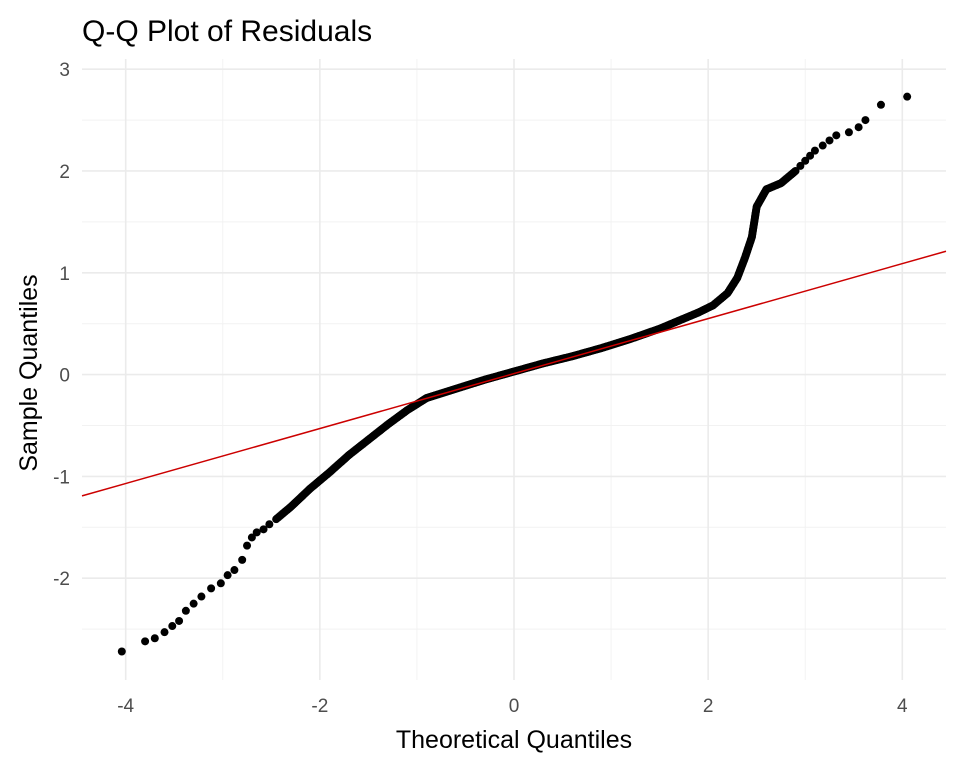 This screenshot has width=960, height=768. What do you see at coordinates (319, 706) in the screenshot?
I see `x-tick-label: -2` at bounding box center [319, 706].